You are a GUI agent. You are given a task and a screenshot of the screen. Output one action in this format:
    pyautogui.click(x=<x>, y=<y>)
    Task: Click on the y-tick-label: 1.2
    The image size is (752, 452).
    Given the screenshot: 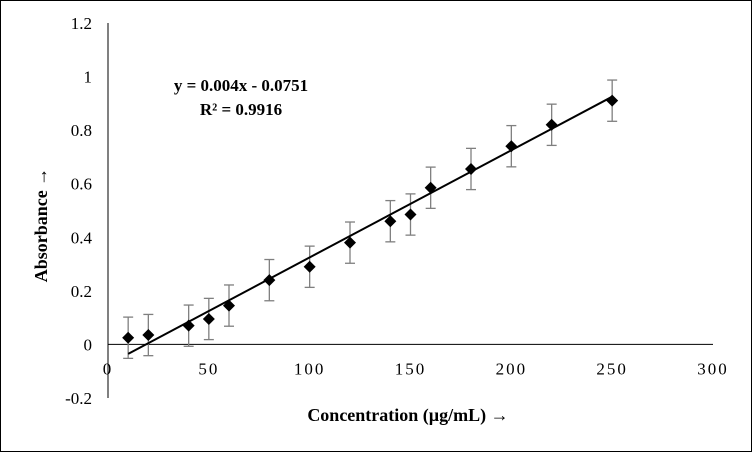 What is the action you would take?
    pyautogui.click(x=81, y=23)
    